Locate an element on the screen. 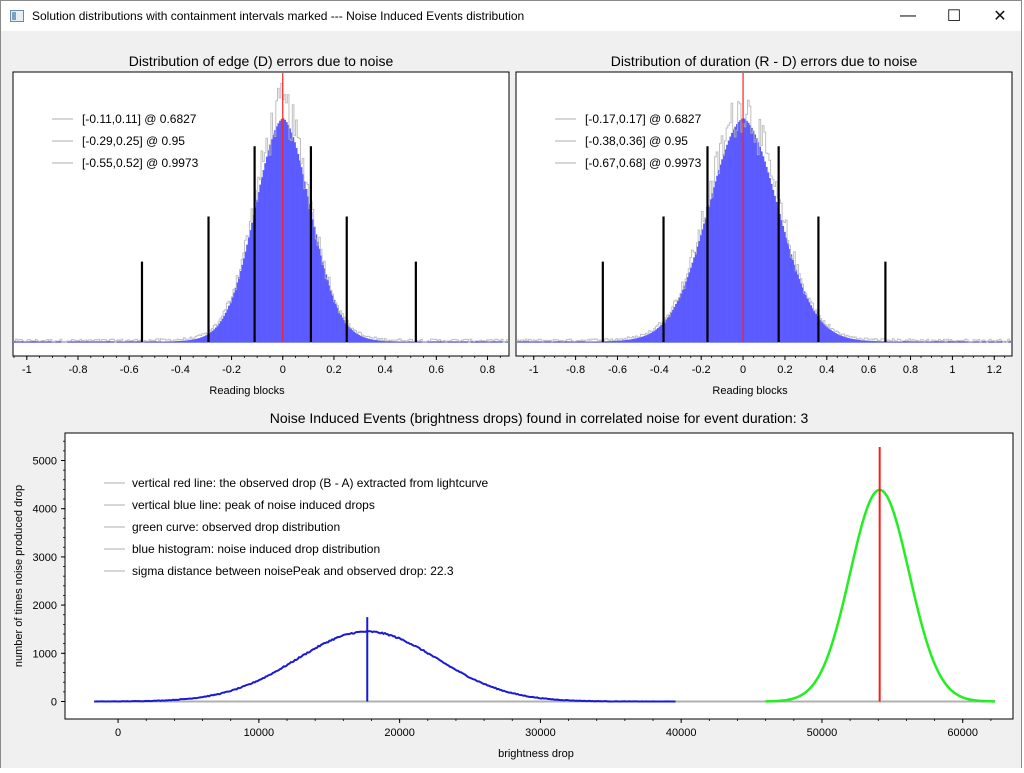 This screenshot has width=1024, height=773. y-axis-label: number of times noise produced drop is located at coordinates (19, 576).